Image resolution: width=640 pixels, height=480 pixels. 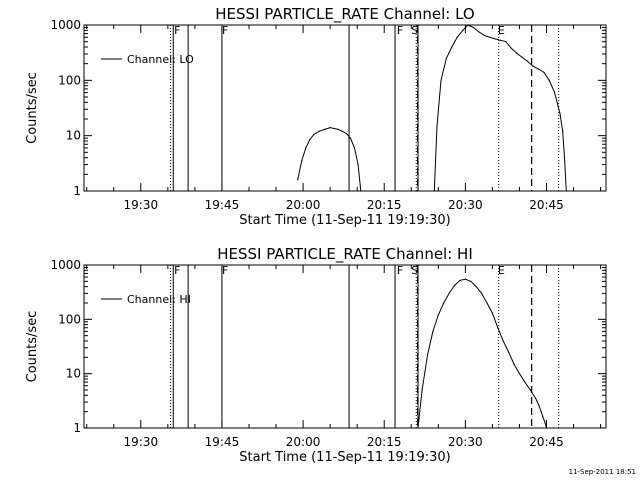 I want to click on legend-entry: Channel: LO, so click(x=160, y=59).